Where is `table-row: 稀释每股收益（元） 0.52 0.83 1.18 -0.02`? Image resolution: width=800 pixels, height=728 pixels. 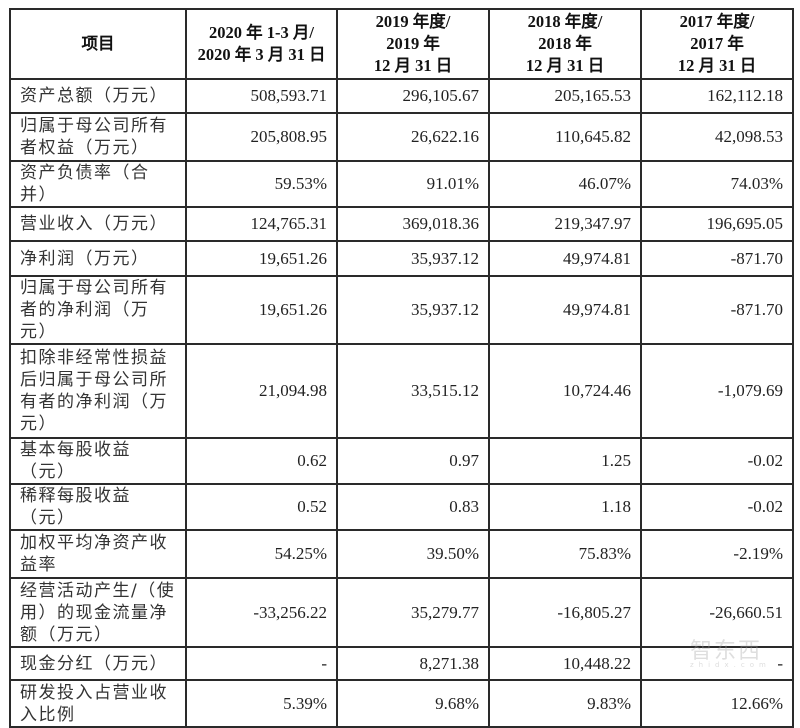 table-row: 稀释每股收益（元） 0.52 0.83 1.18 -0.02 is located at coordinates (401, 507).